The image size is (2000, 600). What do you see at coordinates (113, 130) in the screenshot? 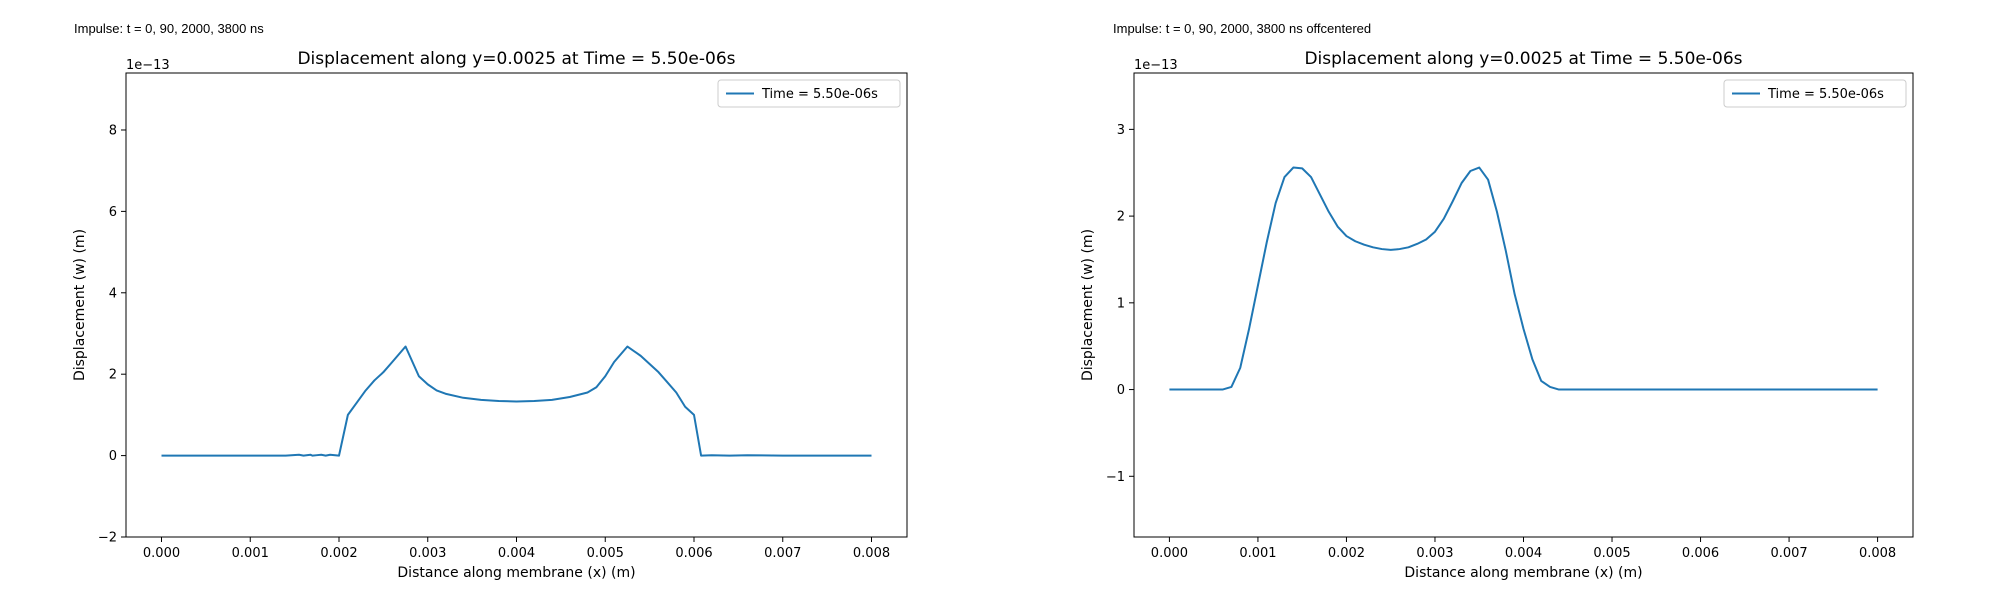
I see `y-tick-label: 8` at bounding box center [113, 130].